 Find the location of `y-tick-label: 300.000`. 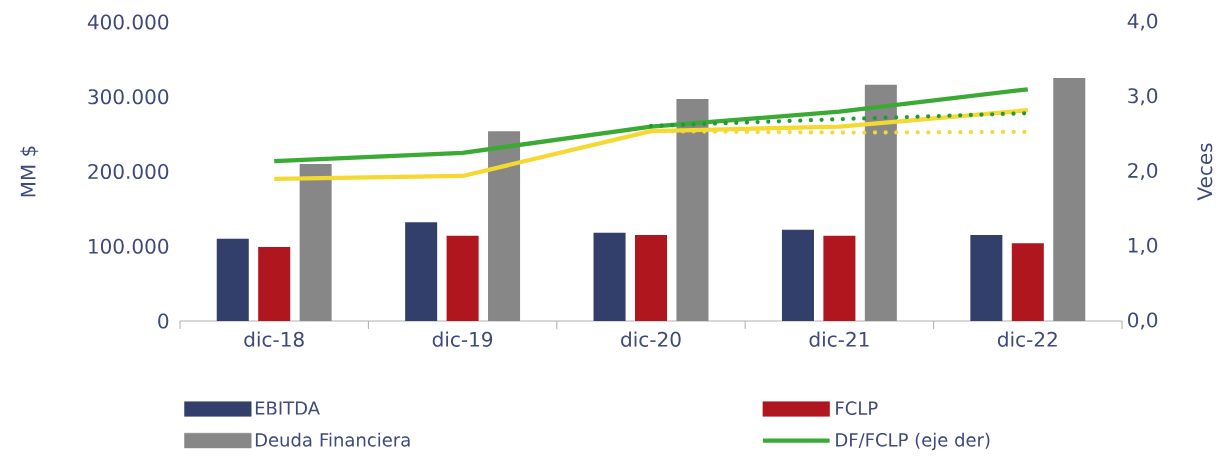

y-tick-label: 300.000 is located at coordinates (128, 97).